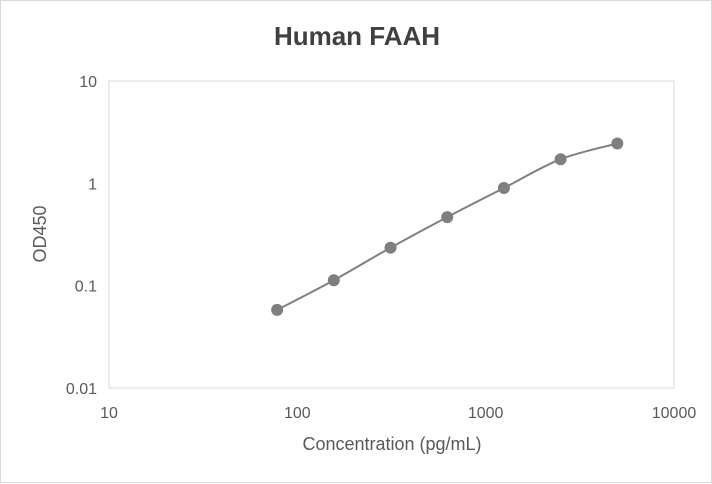 This screenshot has width=712, height=484. Describe the element at coordinates (40, 233) in the screenshot. I see `y-axis-label: OD450` at that location.